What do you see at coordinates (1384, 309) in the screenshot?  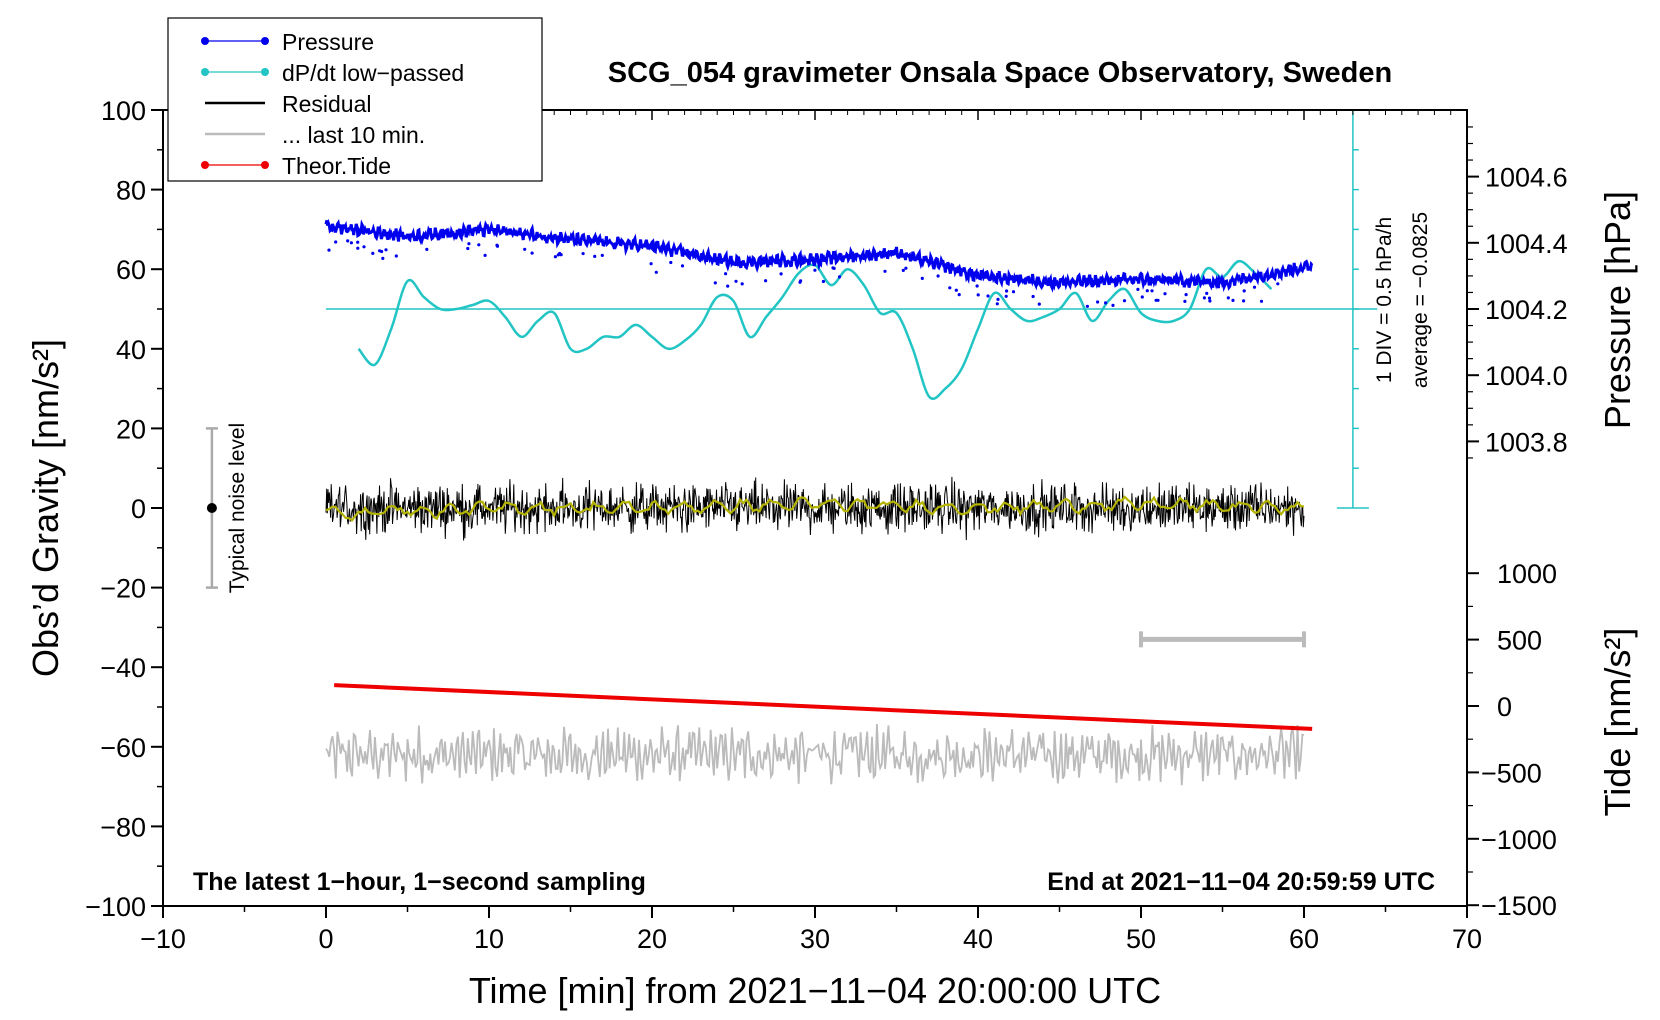 I see `pressure-scale-bar: 1 DIV = 0.5 hPa/h average = −0.0825` at bounding box center [1384, 309].